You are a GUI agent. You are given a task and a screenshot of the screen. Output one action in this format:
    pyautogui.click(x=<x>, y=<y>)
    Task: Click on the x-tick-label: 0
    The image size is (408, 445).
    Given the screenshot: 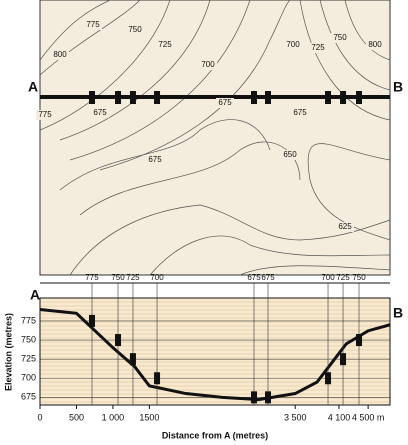 What is the action you would take?
    pyautogui.click(x=39, y=417)
    